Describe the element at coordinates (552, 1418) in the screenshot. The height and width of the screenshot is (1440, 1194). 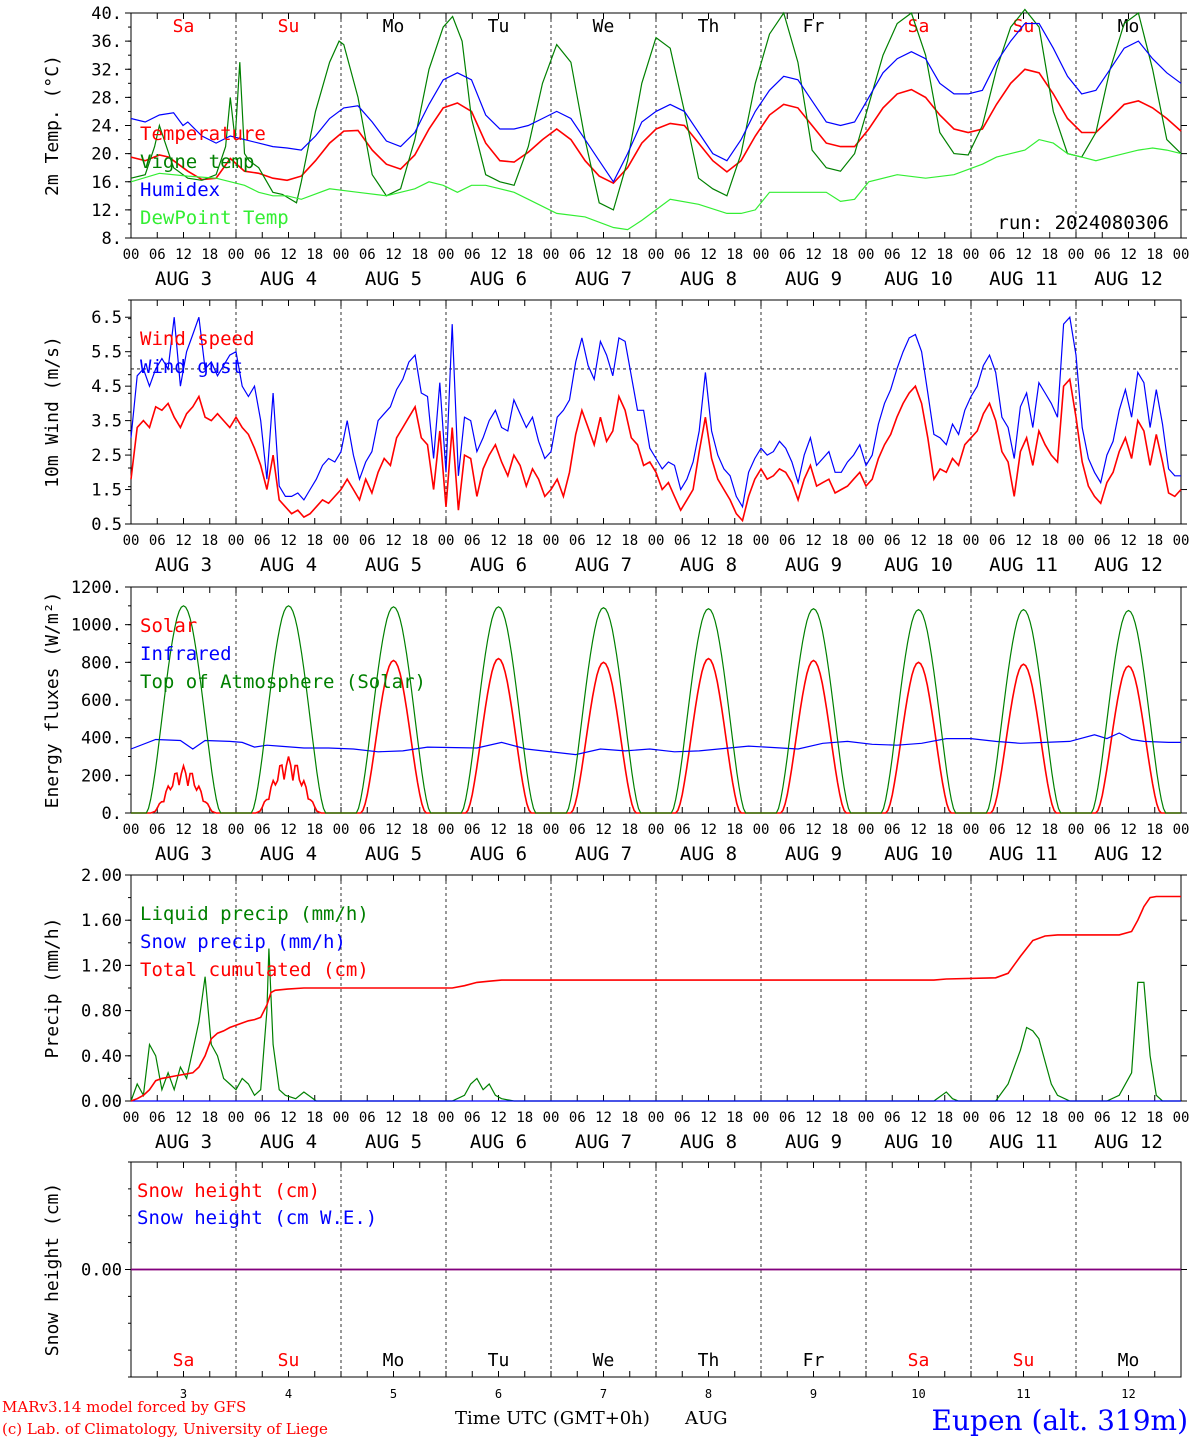
I see `x-axis-title: Time UTC (GMT+0h)` at that location.